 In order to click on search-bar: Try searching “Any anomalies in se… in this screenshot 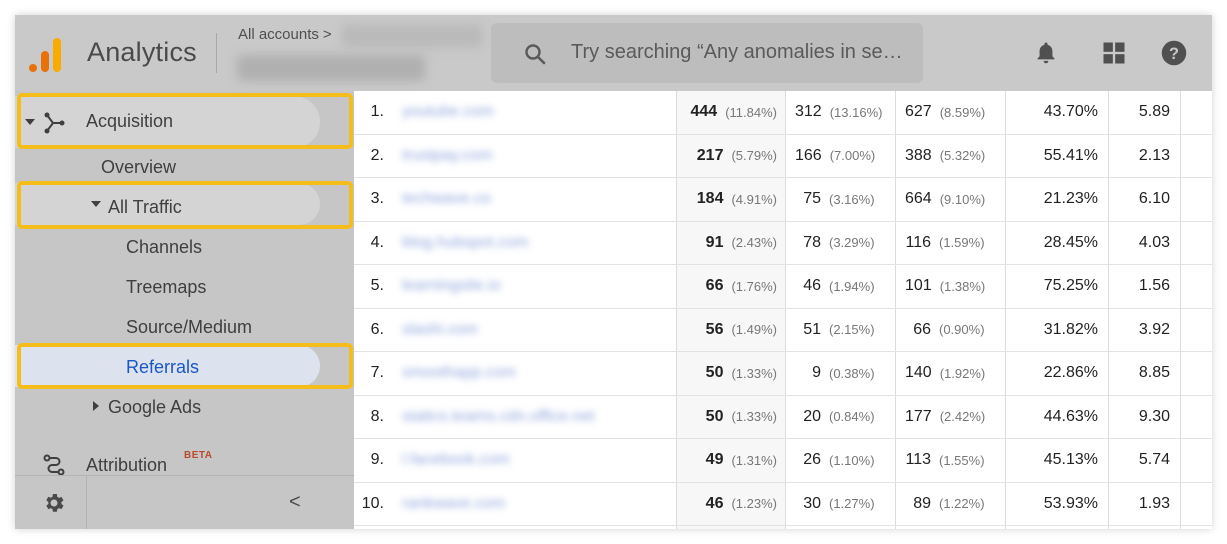, I will do `click(707, 53)`.